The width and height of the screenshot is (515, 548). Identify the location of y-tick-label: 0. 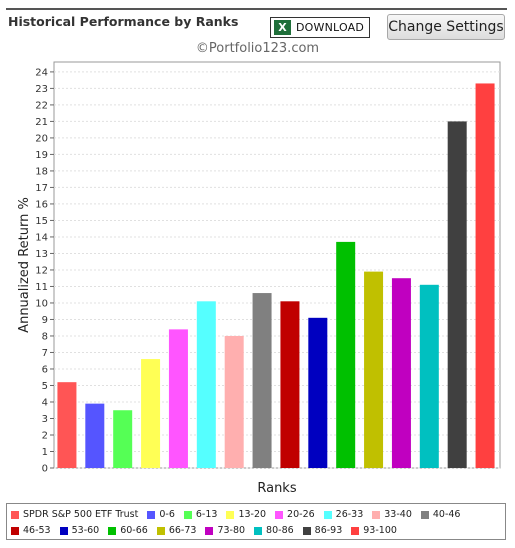
(45, 469).